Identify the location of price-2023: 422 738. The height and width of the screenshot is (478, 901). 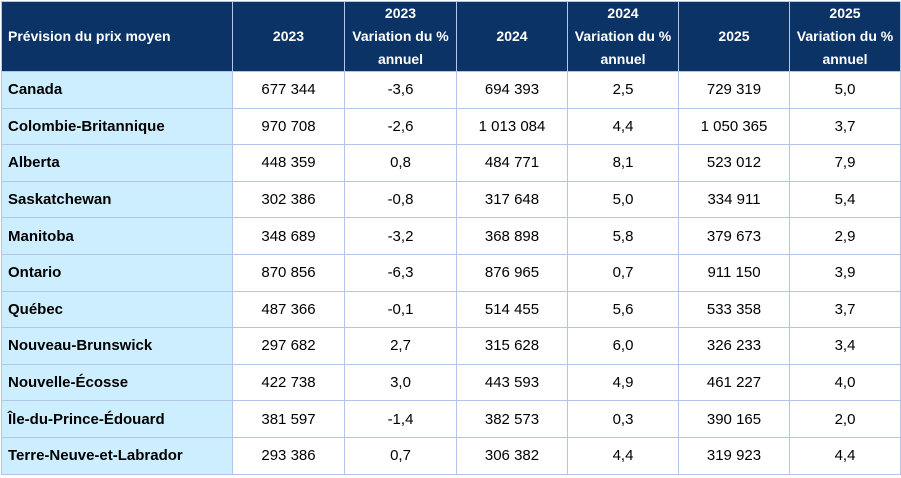
(288, 382).